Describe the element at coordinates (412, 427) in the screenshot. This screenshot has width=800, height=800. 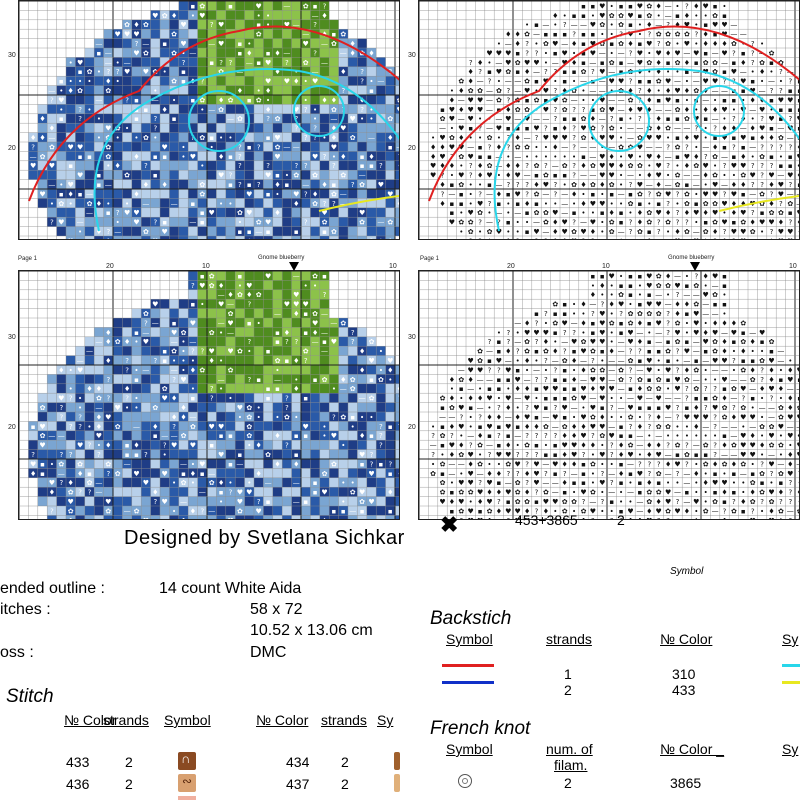
I see `row-label: 20` at that location.